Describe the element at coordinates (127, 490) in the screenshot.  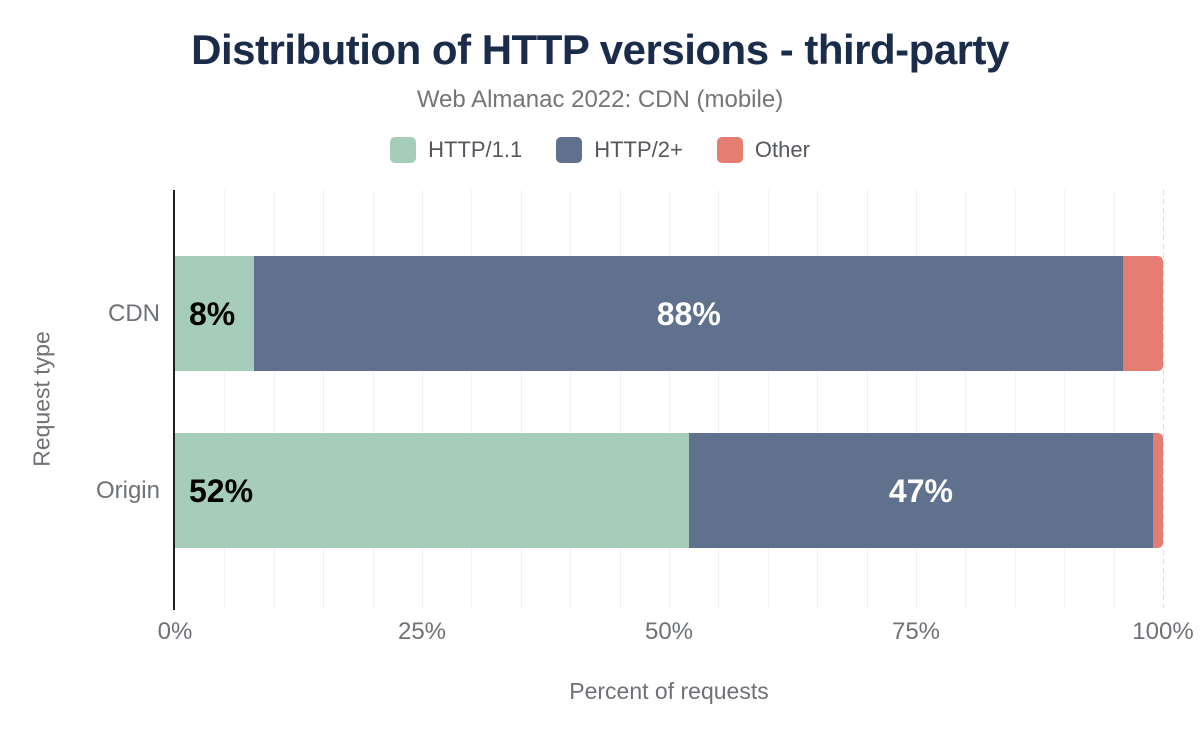
I see `category-label-origin: Origin` at that location.